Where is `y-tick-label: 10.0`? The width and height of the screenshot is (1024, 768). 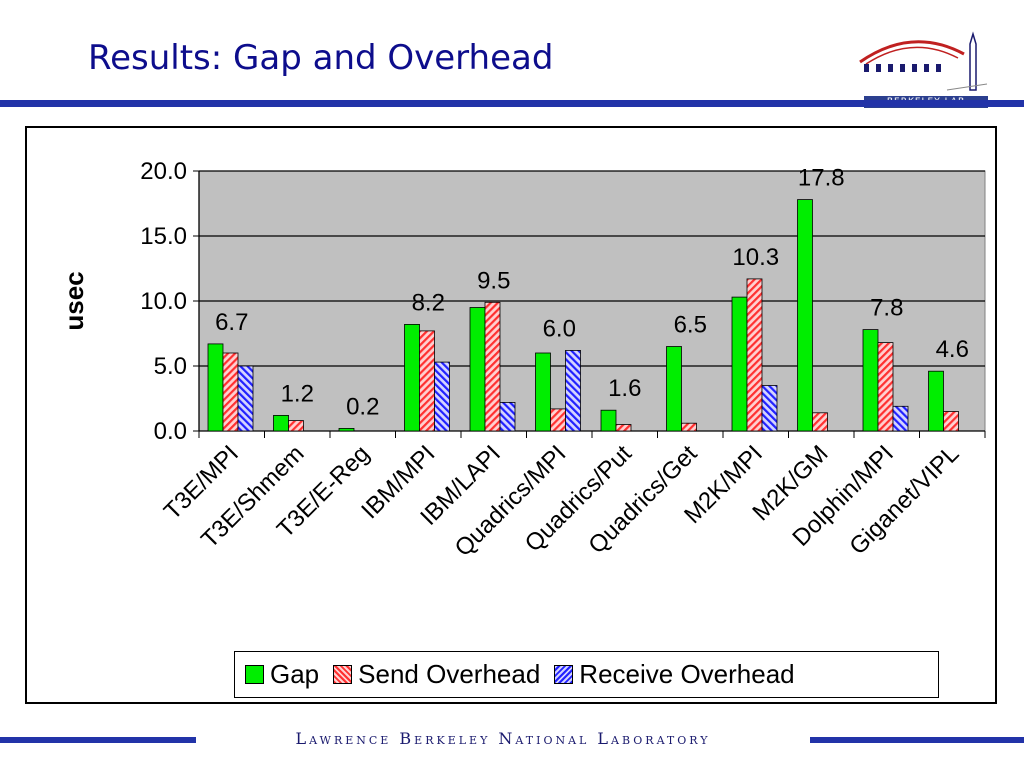 y-tick-label: 10.0 is located at coordinates (163, 301).